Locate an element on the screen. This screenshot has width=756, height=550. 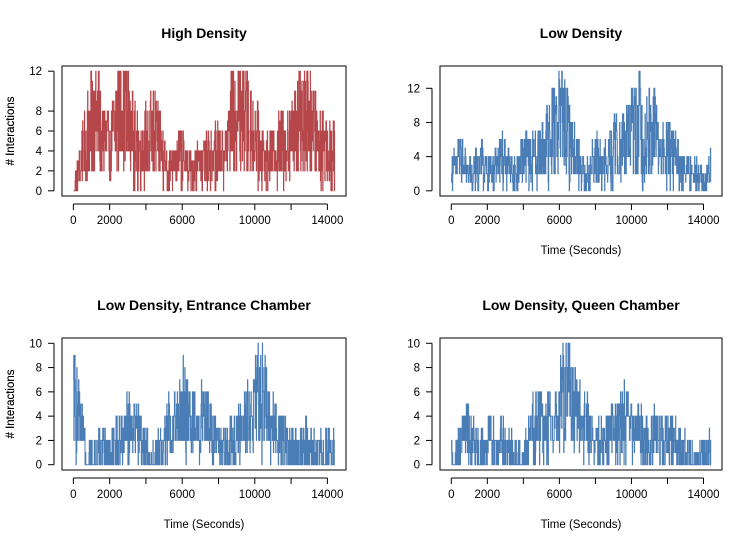
chart-title: Low Density, Queen Chamber is located at coordinates (581, 305).